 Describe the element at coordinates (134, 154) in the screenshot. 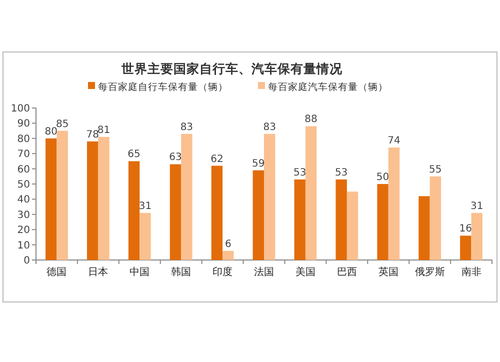

I see `data-label: 65` at that location.